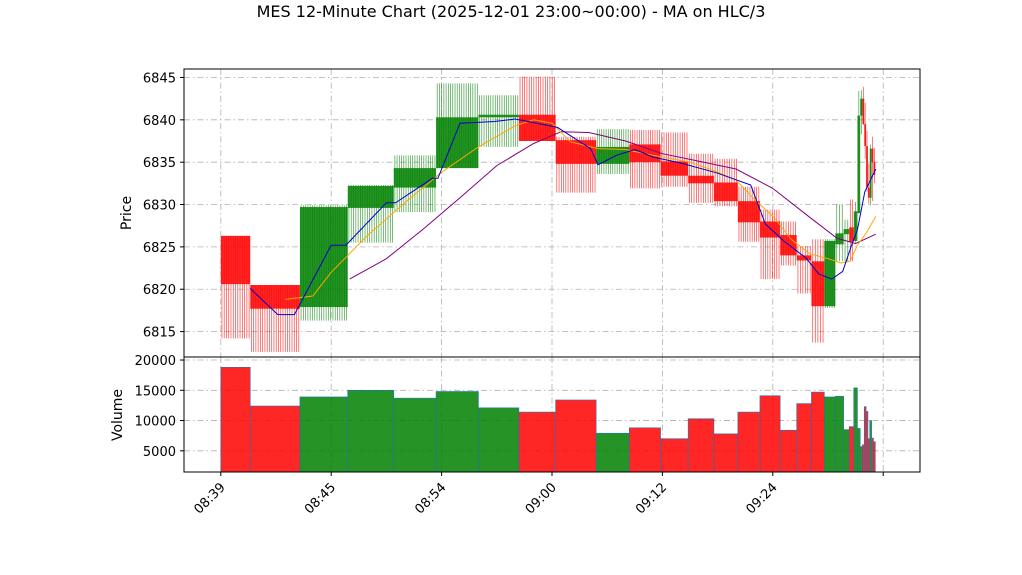  I want to click on volume-tick-label: 10000, so click(155, 422).